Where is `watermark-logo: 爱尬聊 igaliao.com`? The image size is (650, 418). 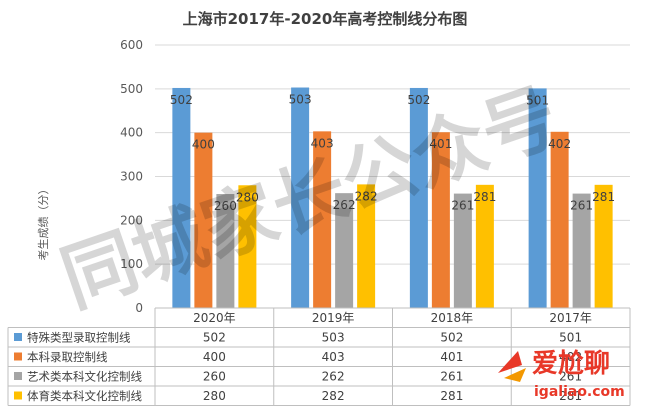
watermark-logo: 爱尬聊 igaliao.com is located at coordinates (561, 374).